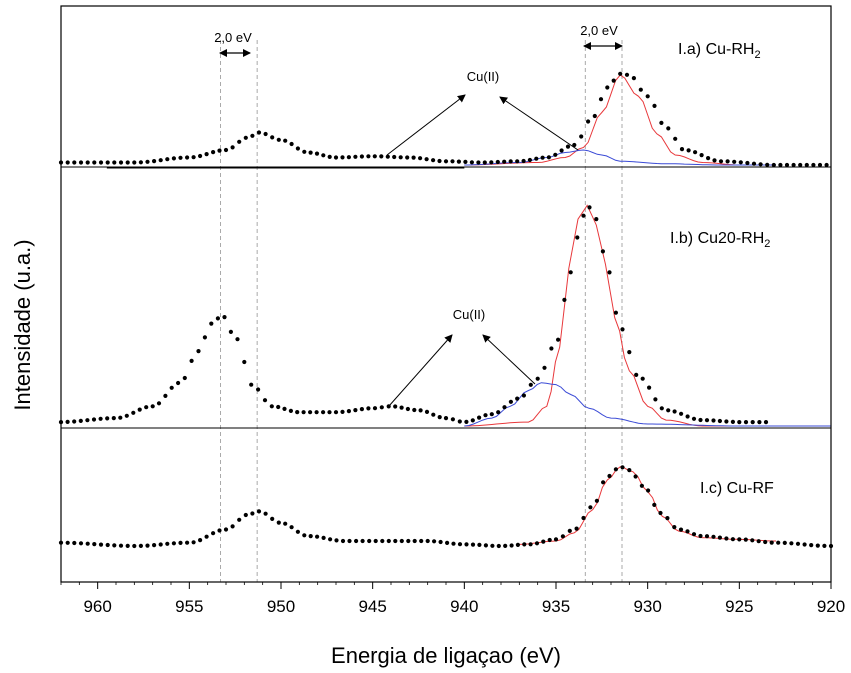 The image size is (851, 673). I want to click on cu2-label-mid: Cu(II), so click(469, 314).